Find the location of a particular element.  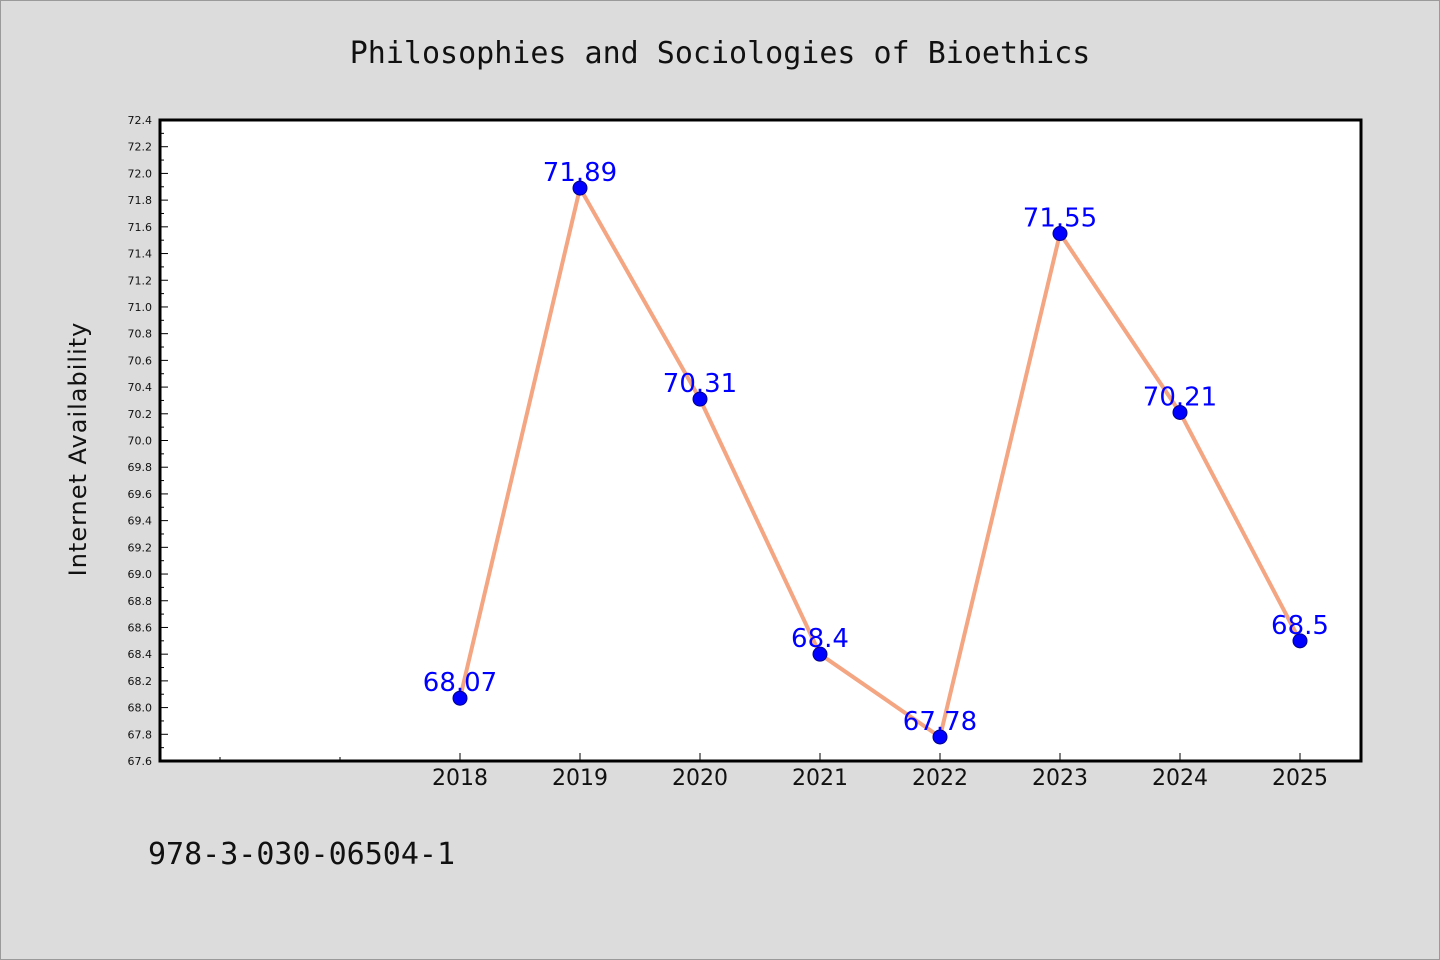

y-tick-label: 70.8 is located at coordinates (140, 334).